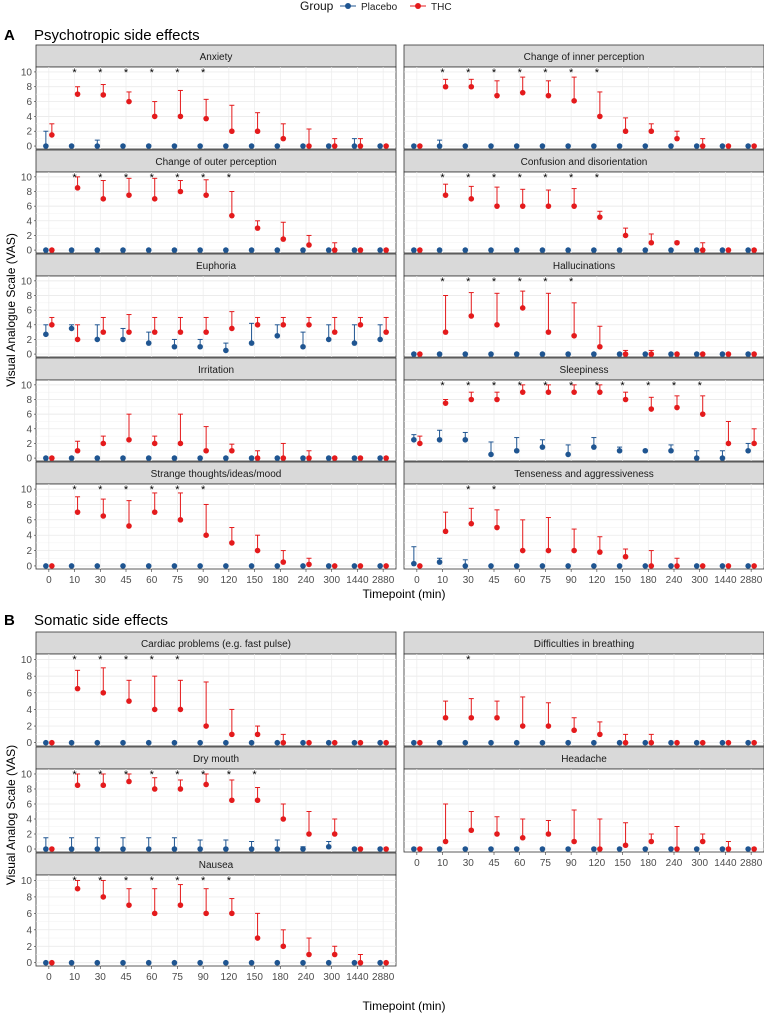  I want to click on panel-plot-area, so click(216, 420).